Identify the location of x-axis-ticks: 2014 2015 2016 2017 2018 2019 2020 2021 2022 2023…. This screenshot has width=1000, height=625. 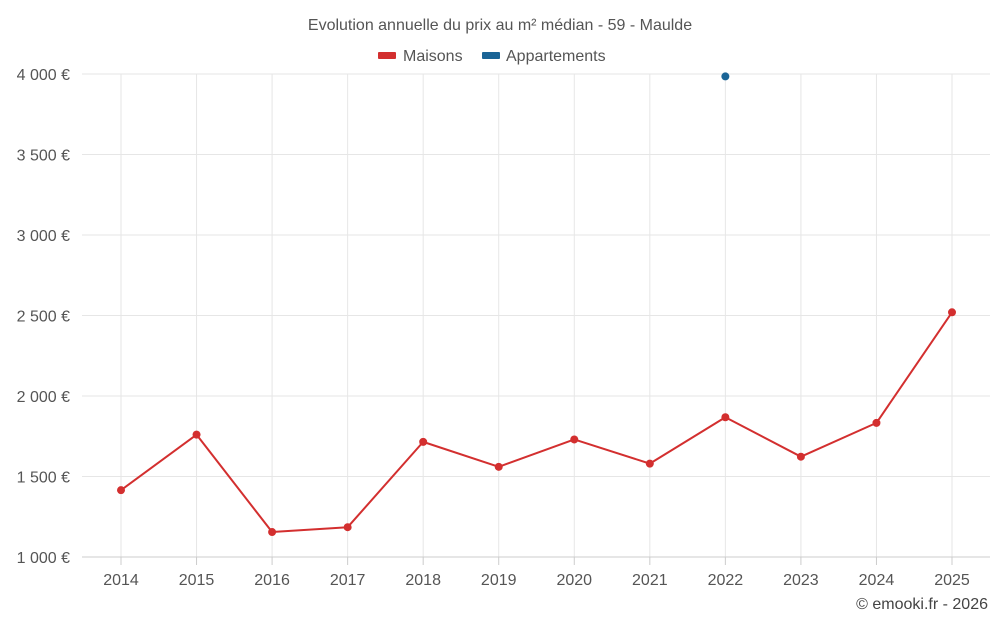
(536, 573).